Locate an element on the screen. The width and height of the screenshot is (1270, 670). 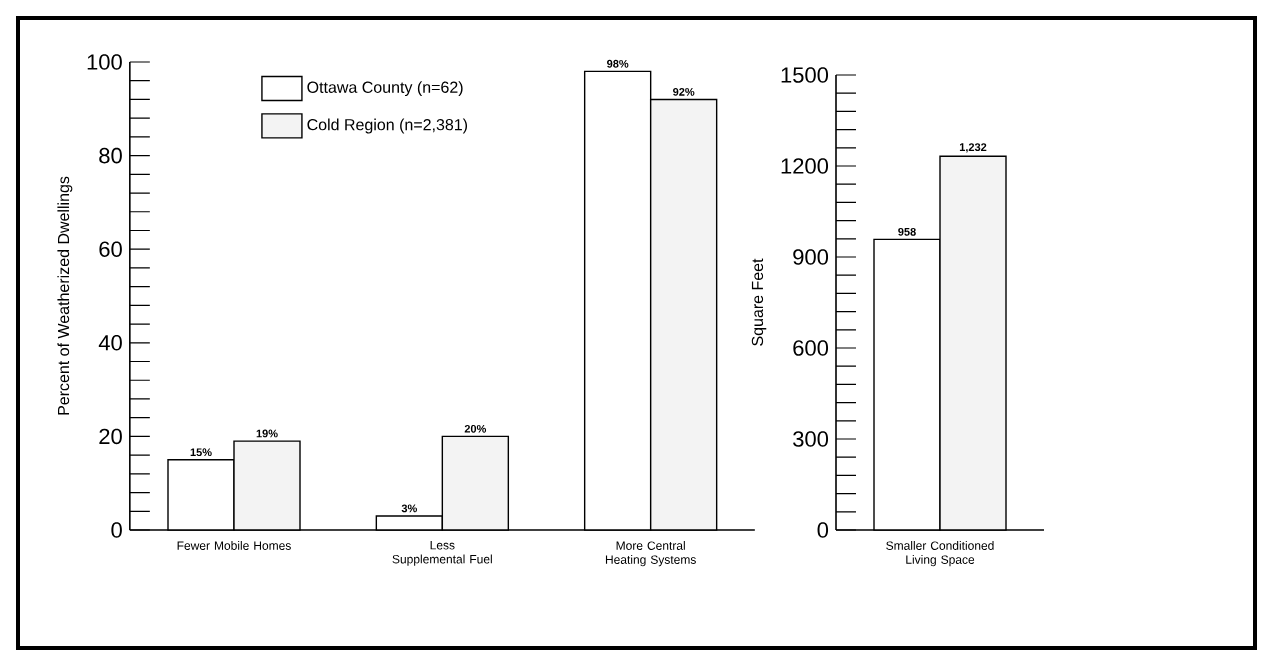
y-axis-title: Percent of Weatherized Dwellings is located at coordinates (65, 295).